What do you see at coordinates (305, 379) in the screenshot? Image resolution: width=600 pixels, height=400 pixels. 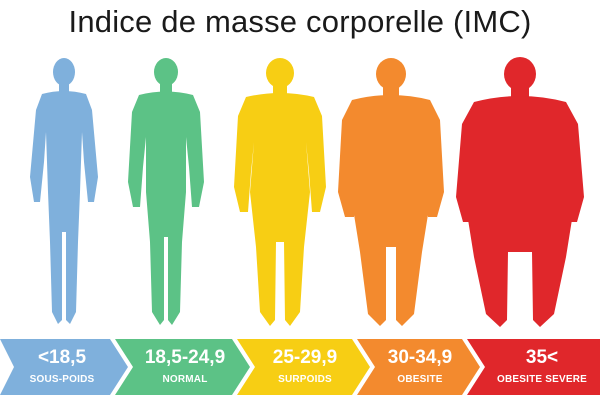 I see `category-label: SURPOIDS` at bounding box center [305, 379].